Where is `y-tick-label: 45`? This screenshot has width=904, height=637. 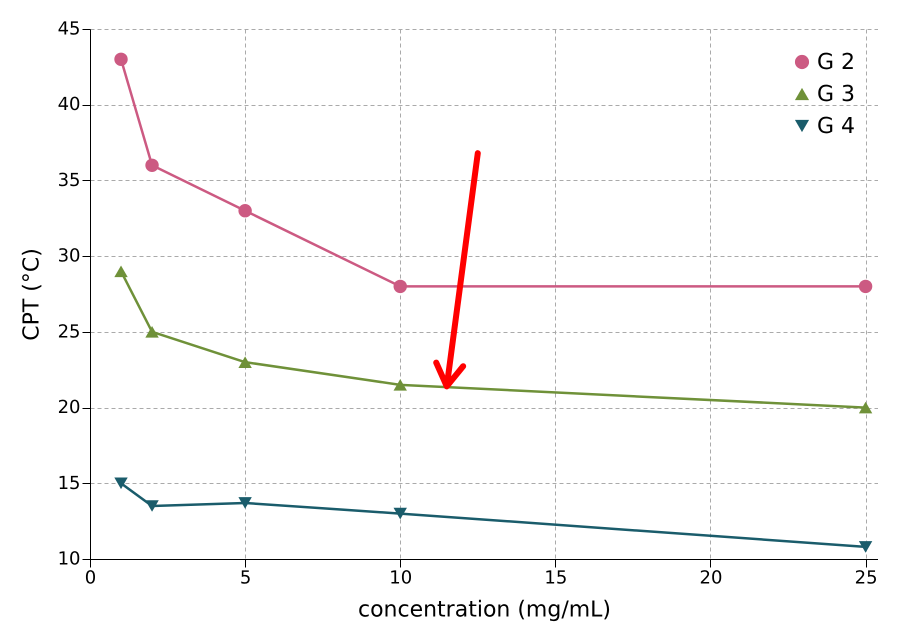 y-tick-label: 45 is located at coordinates (69, 29).